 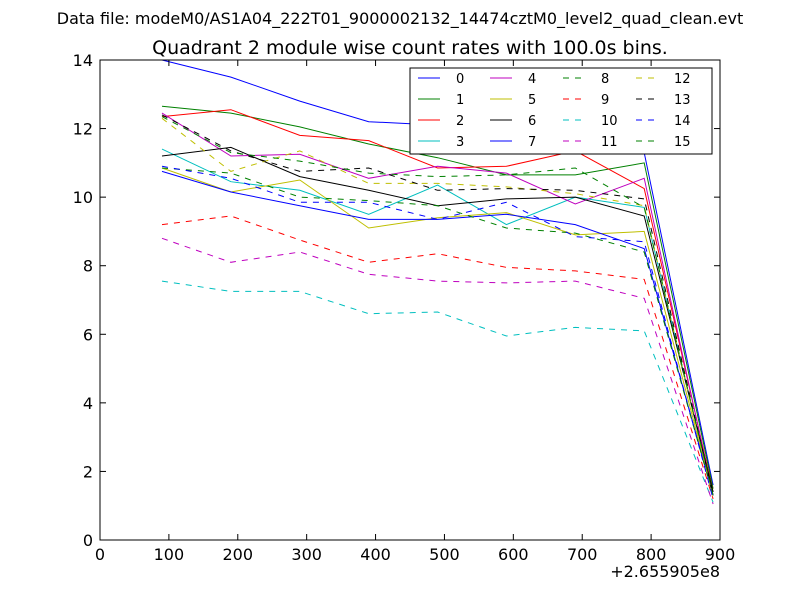 I want to click on y-tick-label: 4, so click(x=88, y=403).